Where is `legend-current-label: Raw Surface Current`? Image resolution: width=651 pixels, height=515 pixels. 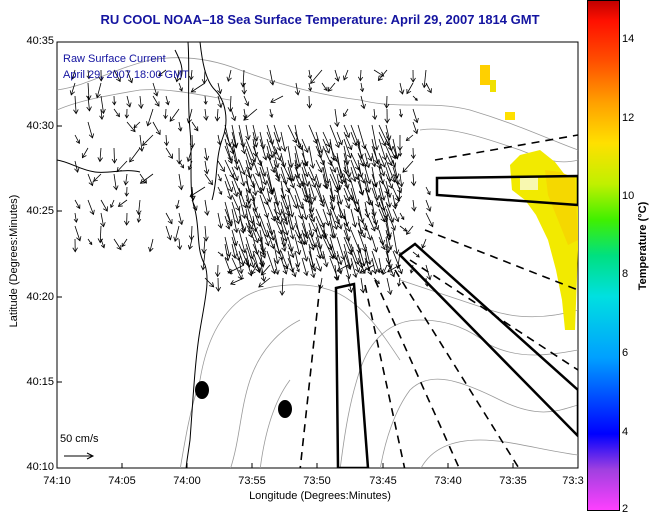
legend-current-label: Raw Surface Current is located at coordinates (114, 59).